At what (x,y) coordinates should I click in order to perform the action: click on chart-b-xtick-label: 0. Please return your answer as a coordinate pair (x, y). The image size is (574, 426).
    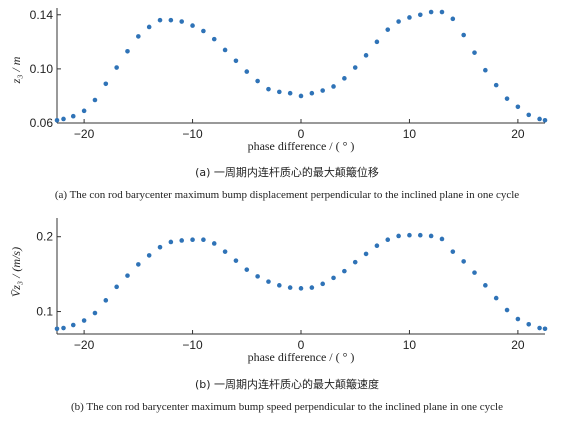
    Looking at the image, I should click on (301, 345).